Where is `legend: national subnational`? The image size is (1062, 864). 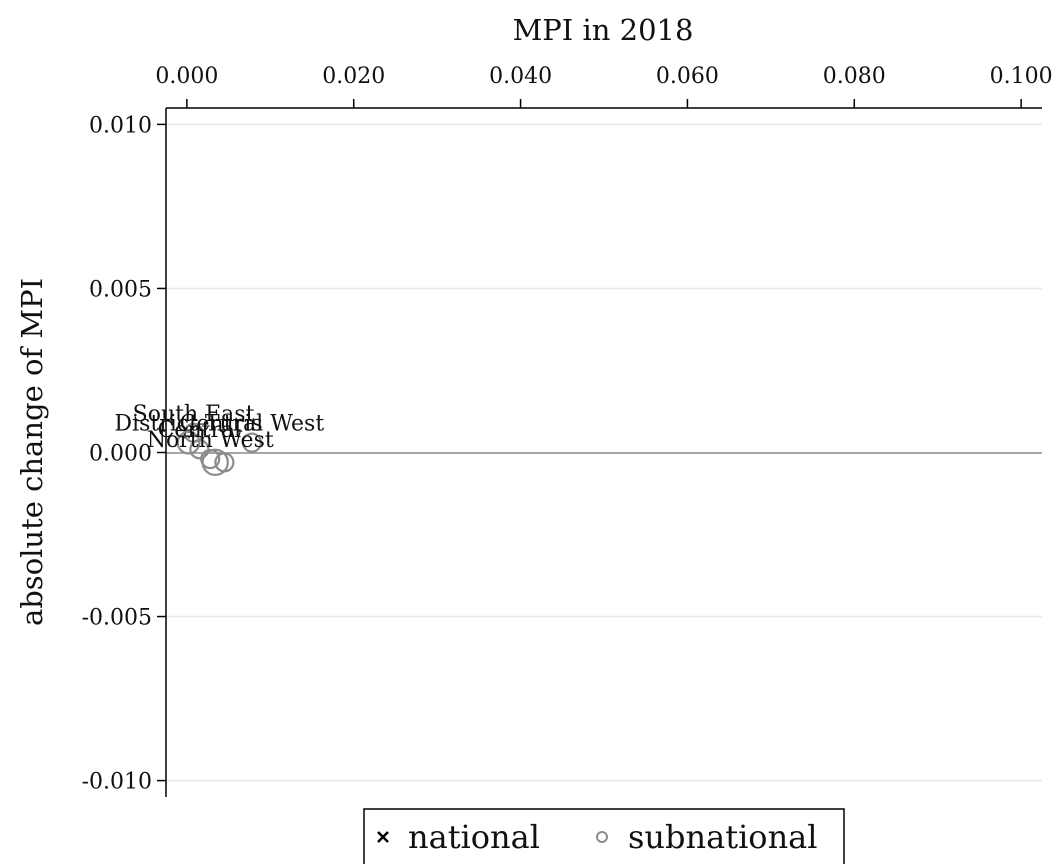
legend: national subnational is located at coordinates (604, 836).